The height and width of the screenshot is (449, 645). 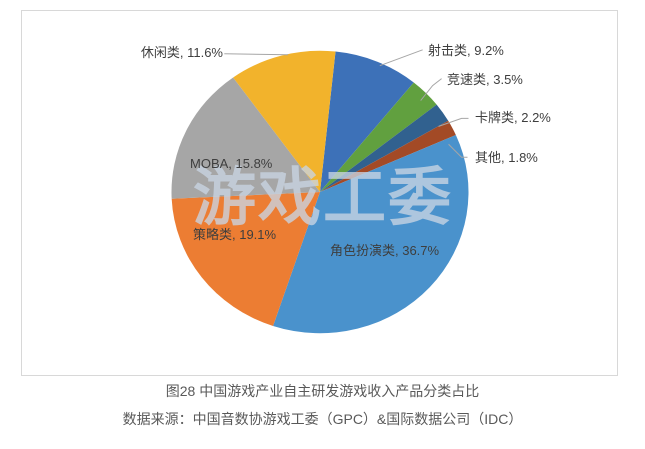 I want to click on pie-slice-策略类, so click(x=245, y=259).